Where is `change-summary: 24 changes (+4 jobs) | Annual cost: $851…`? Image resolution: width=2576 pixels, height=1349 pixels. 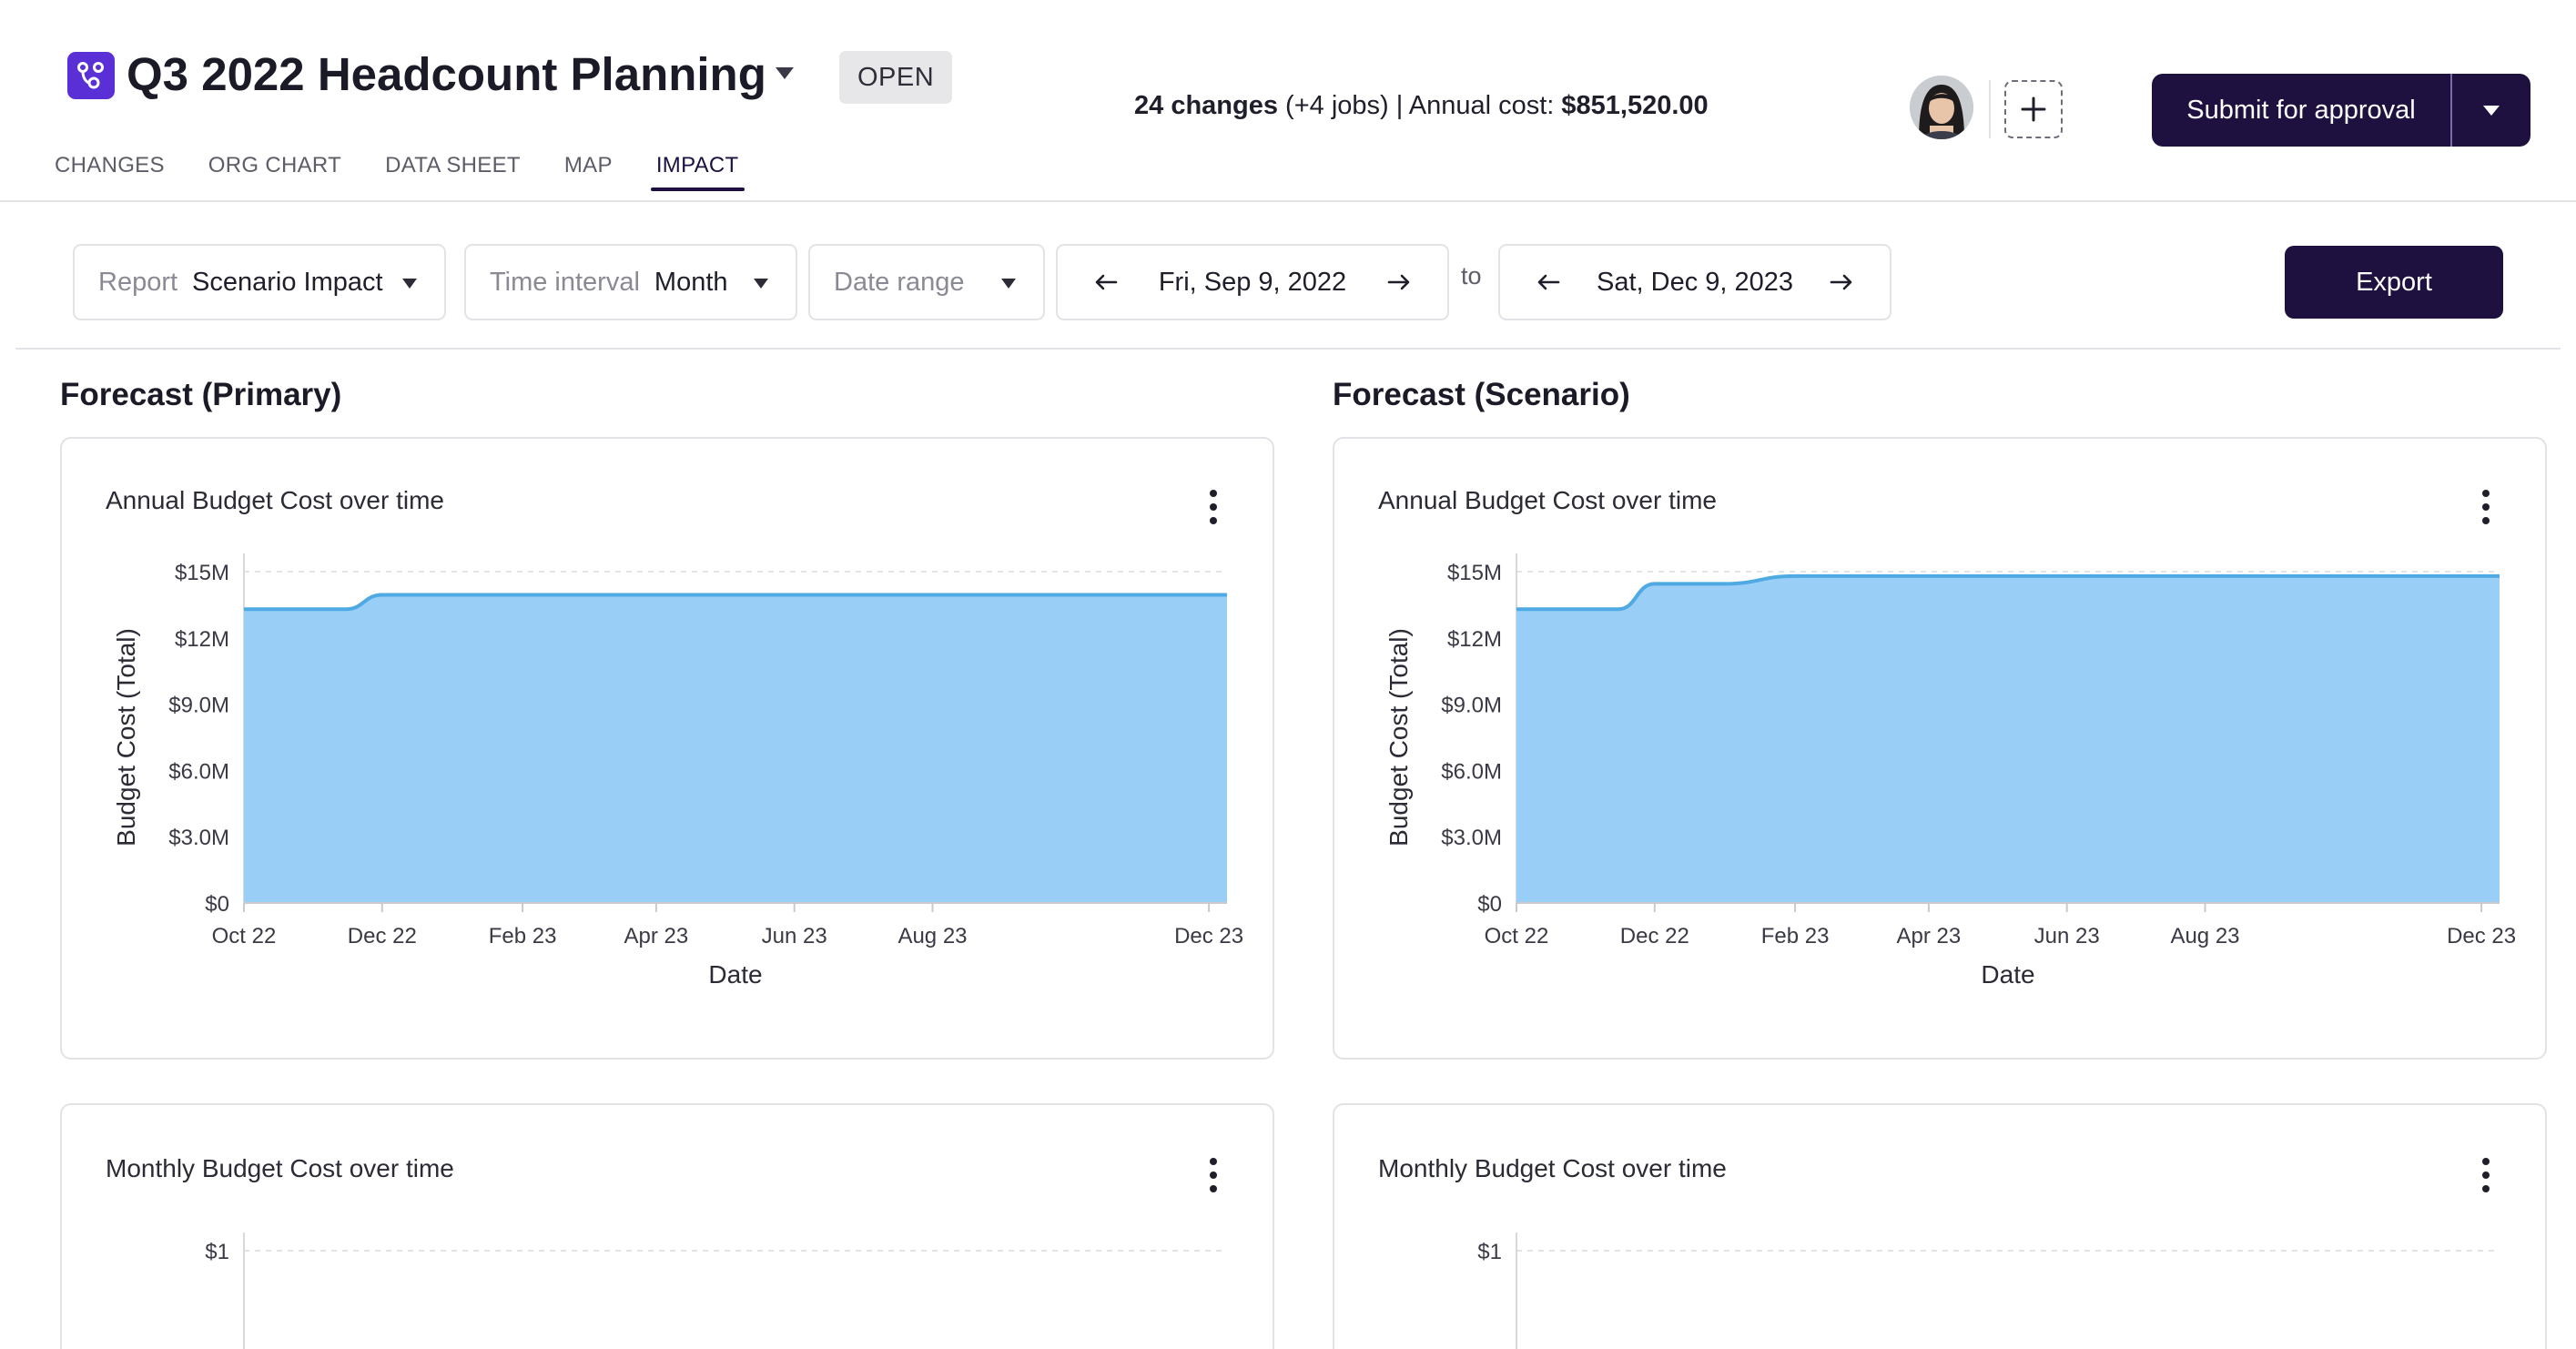 change-summary: 24 changes (+4 jobs) | Annual cost: $851… is located at coordinates (1421, 106).